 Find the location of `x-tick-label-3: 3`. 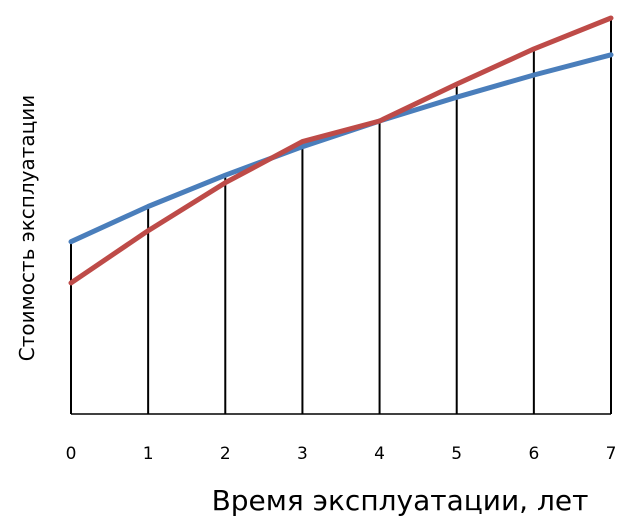

x-tick-label-3: 3 is located at coordinates (302, 454).